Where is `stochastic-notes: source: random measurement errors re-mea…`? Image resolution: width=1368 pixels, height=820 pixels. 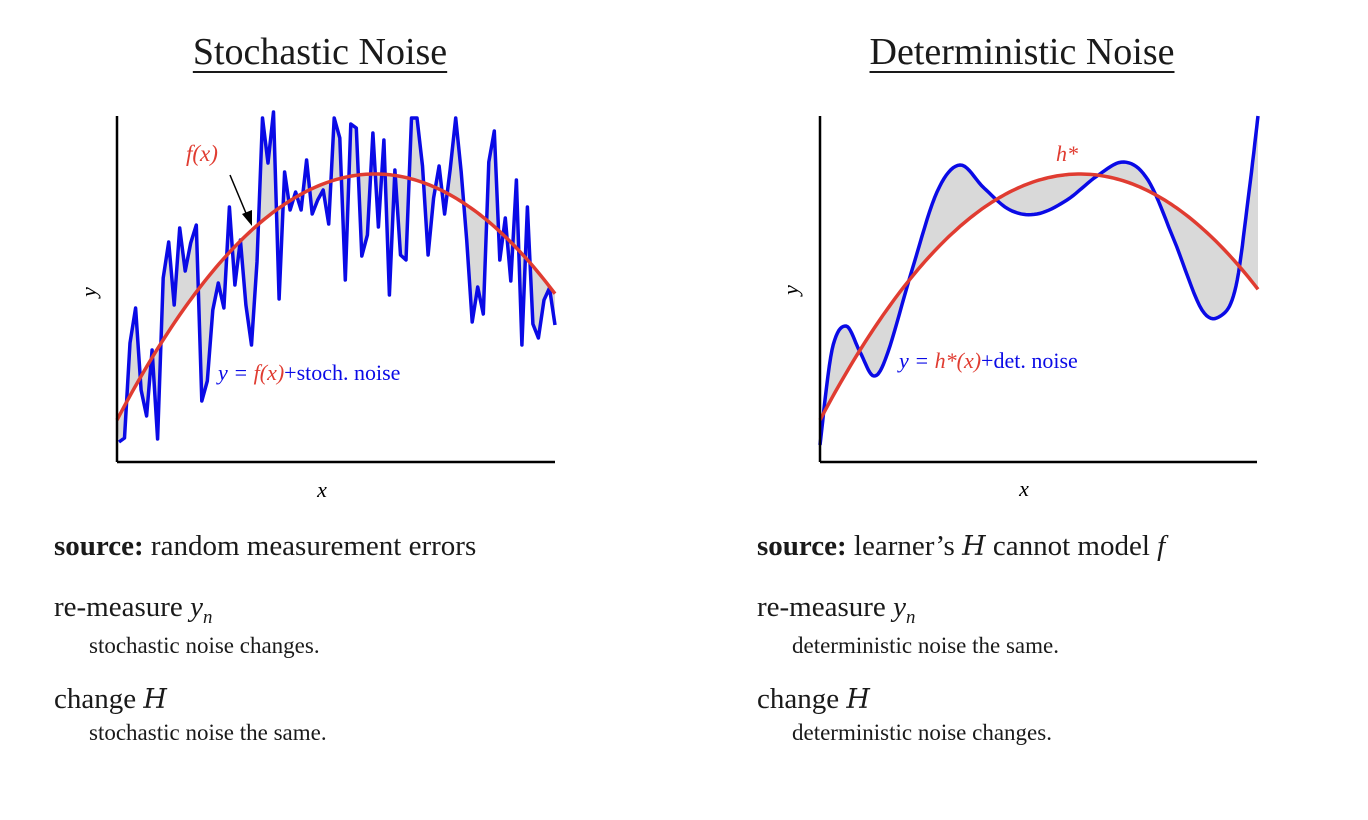 stochastic-notes: source: random measurement errors re-mea… is located at coordinates (265, 650).